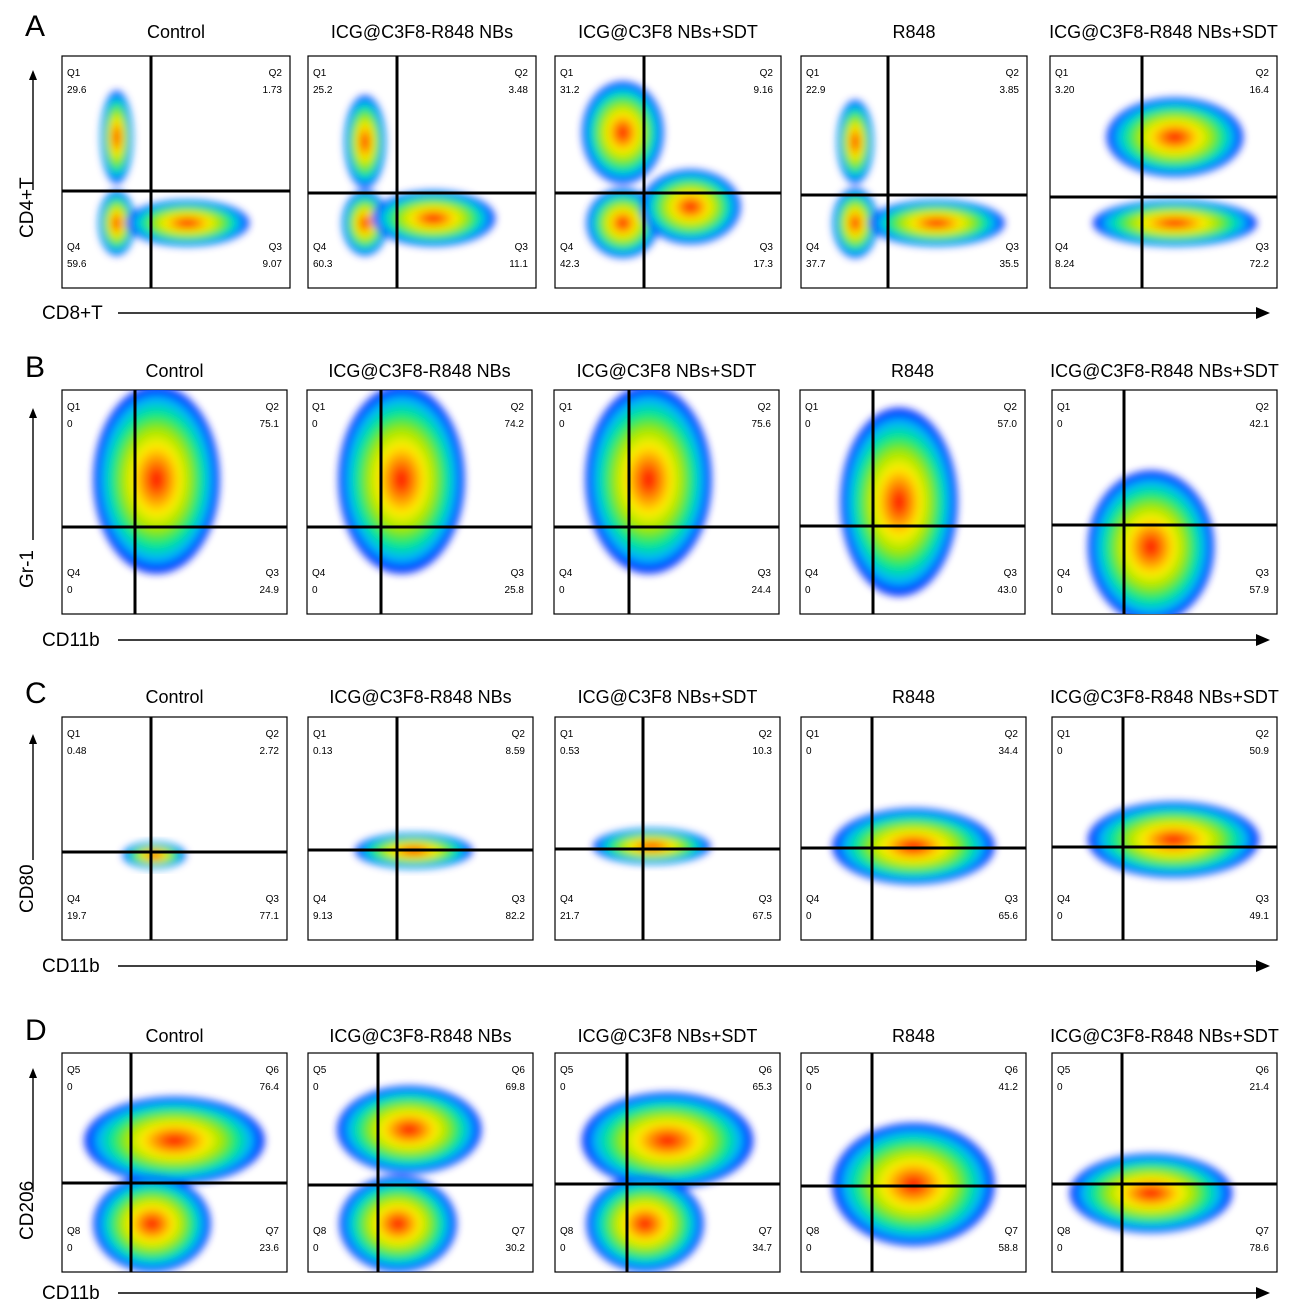 This screenshot has height=1309, width=1305. Describe the element at coordinates (323, 916) in the screenshot. I see `quadrant-percentage: 9.13` at that location.